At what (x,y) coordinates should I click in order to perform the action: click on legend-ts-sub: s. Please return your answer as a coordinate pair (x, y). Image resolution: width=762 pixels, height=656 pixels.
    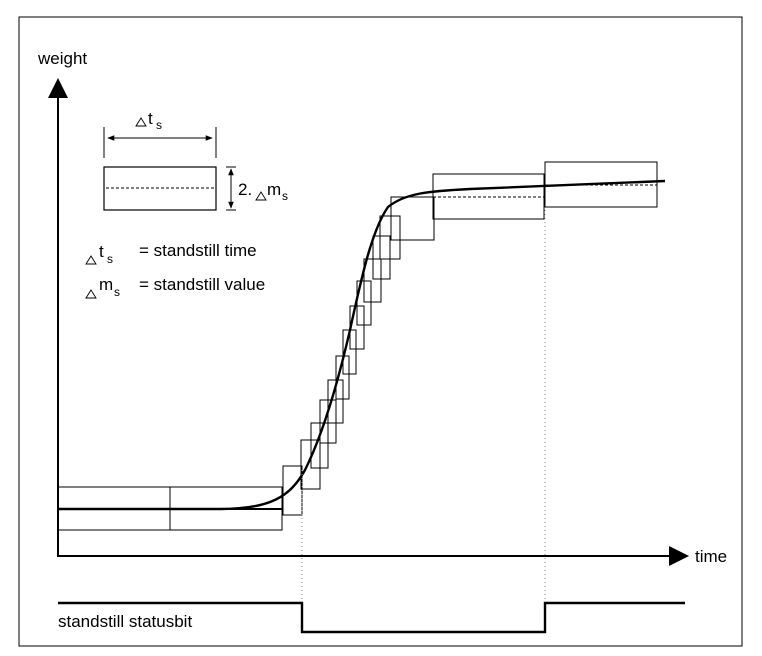
    Looking at the image, I should click on (159, 125).